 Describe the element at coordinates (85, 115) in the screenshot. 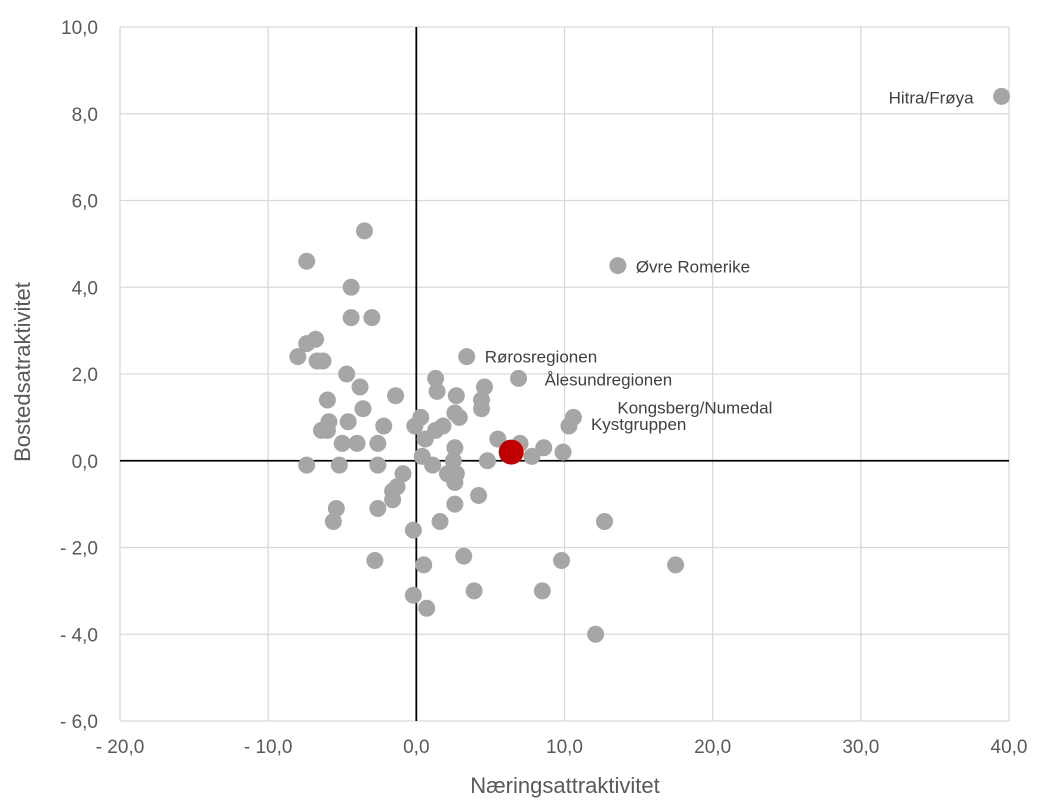

I see `y-tick-label: 8,0` at that location.